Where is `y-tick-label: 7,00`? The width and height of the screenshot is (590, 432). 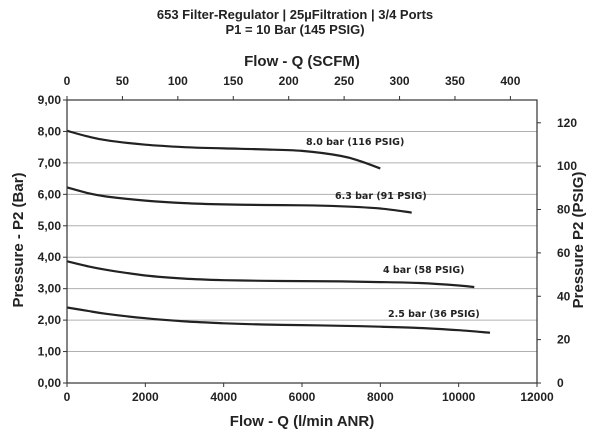
y-tick-label: 7,00 is located at coordinates (50, 163).